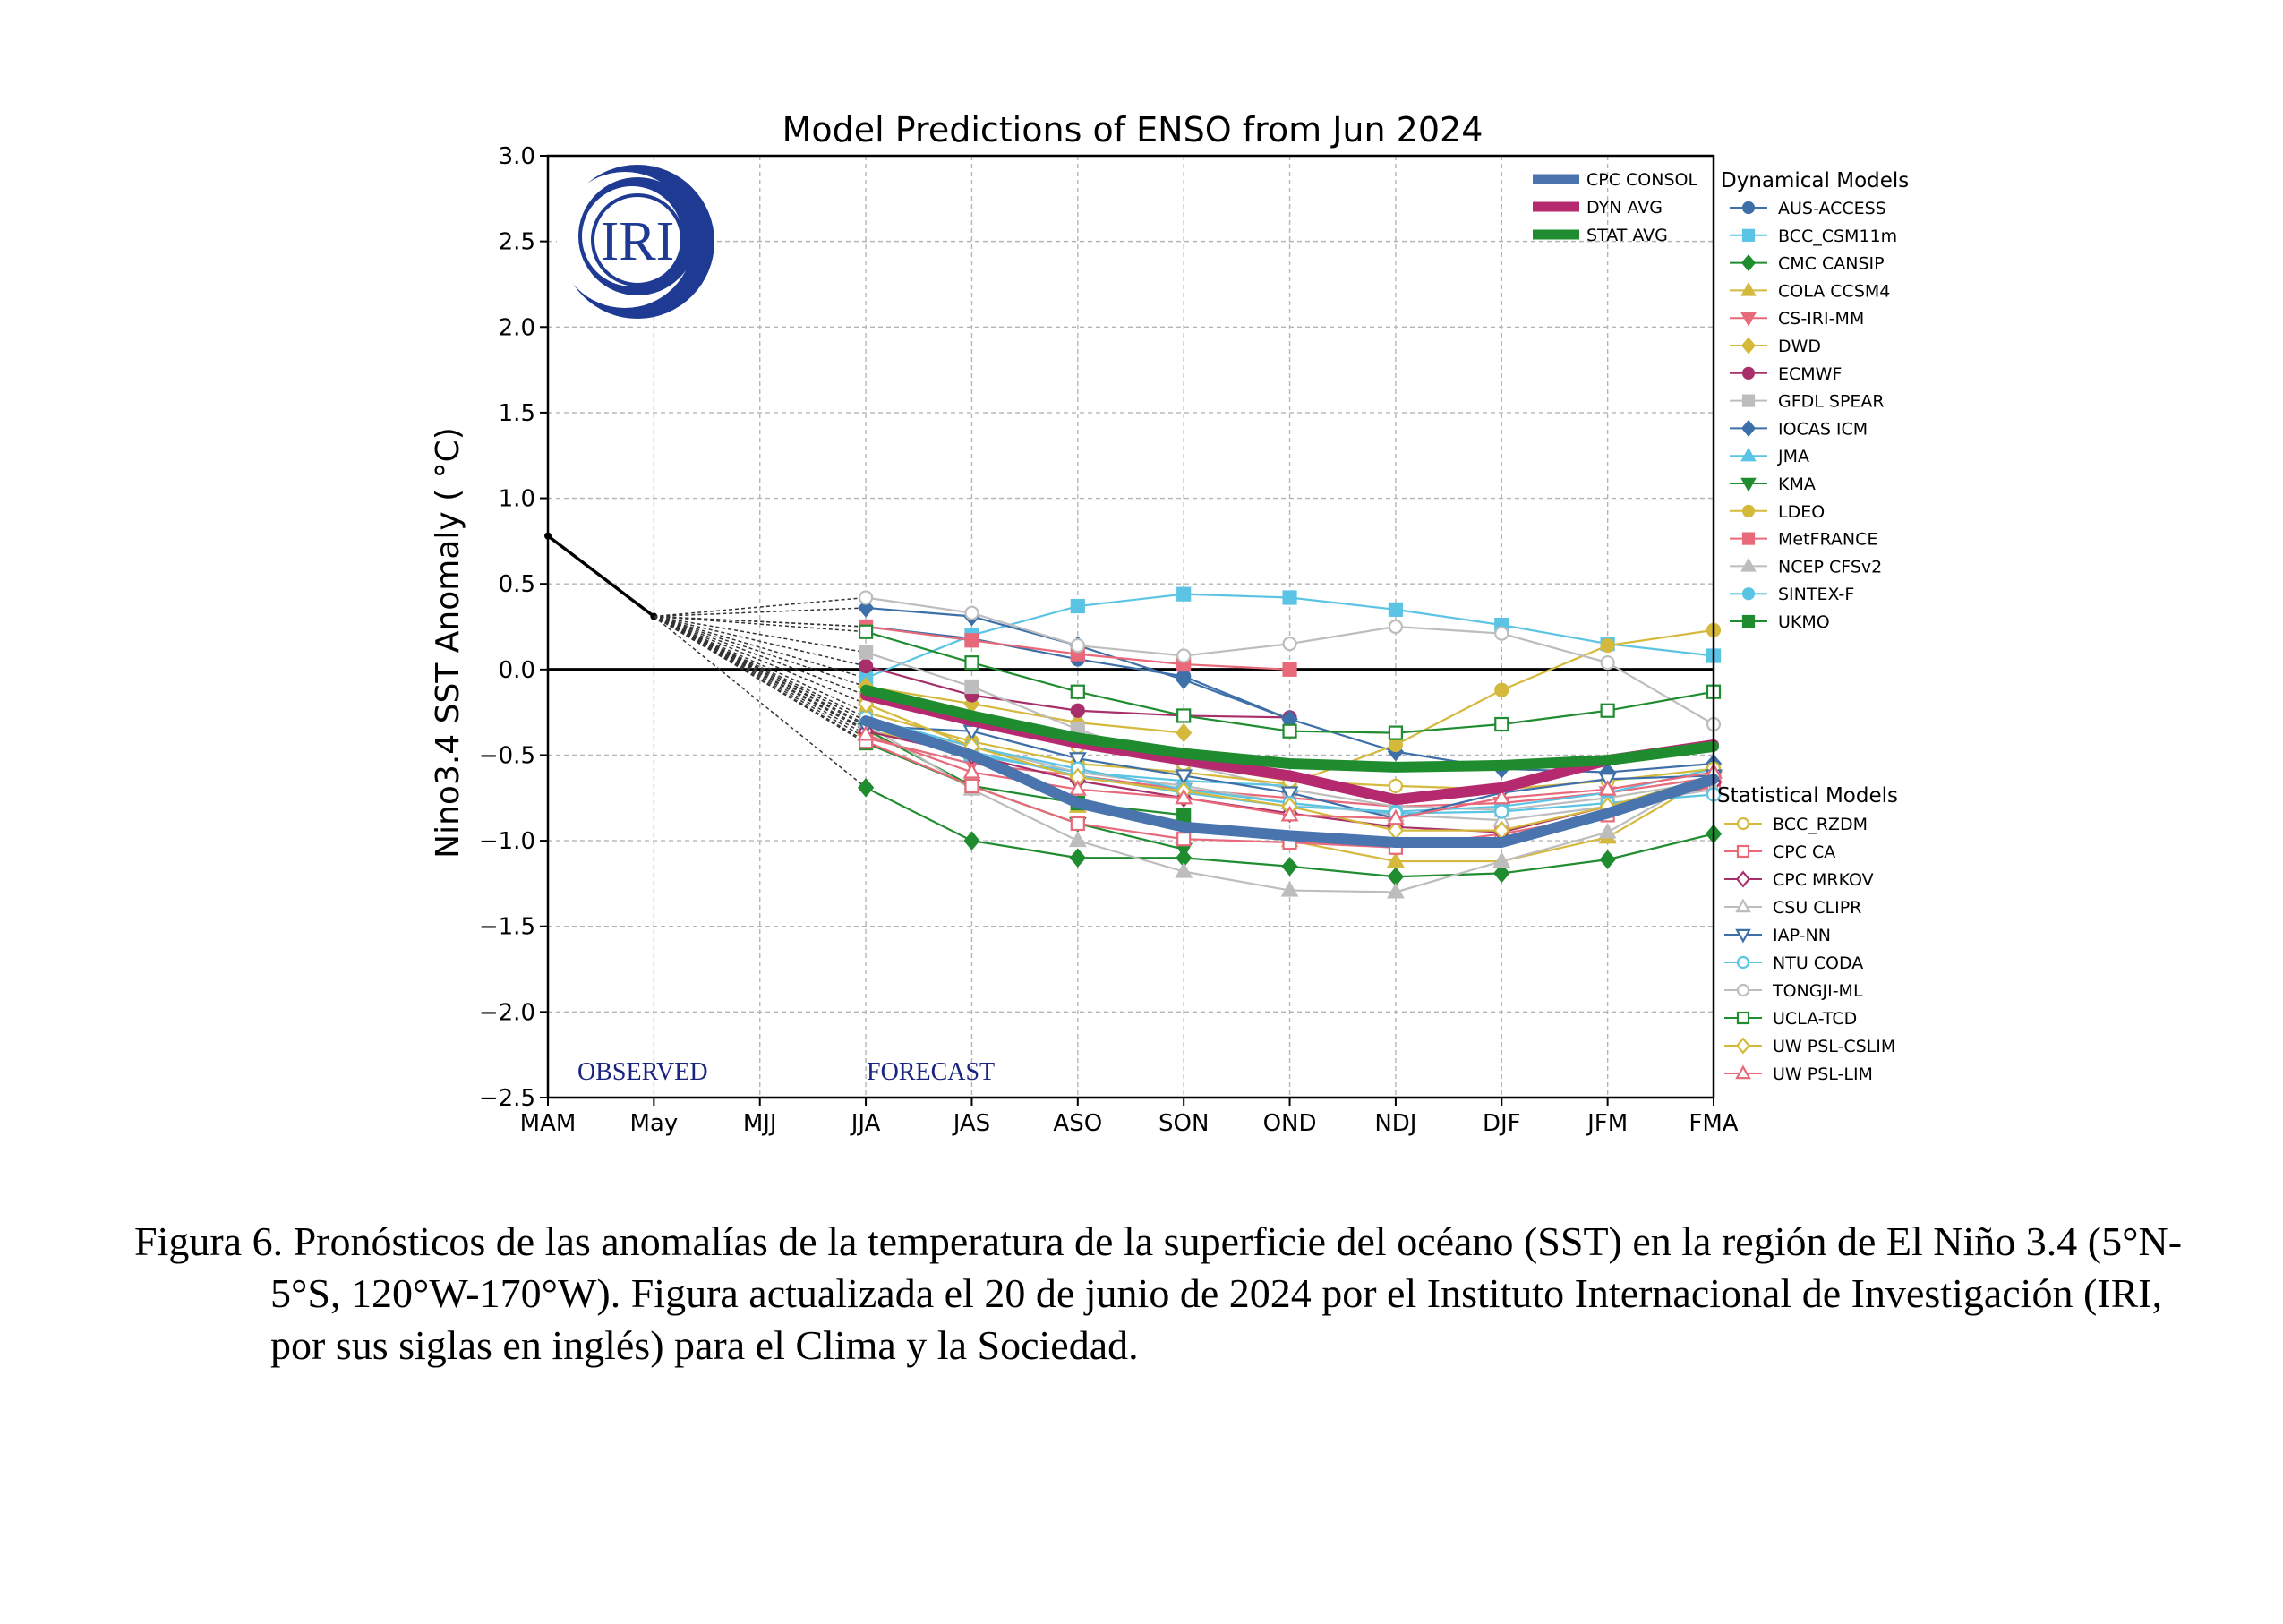 Image resolution: width=2283 pixels, height=1624 pixels. What do you see at coordinates (1290, 1123) in the screenshot?
I see `x-tick-label: OND` at bounding box center [1290, 1123].